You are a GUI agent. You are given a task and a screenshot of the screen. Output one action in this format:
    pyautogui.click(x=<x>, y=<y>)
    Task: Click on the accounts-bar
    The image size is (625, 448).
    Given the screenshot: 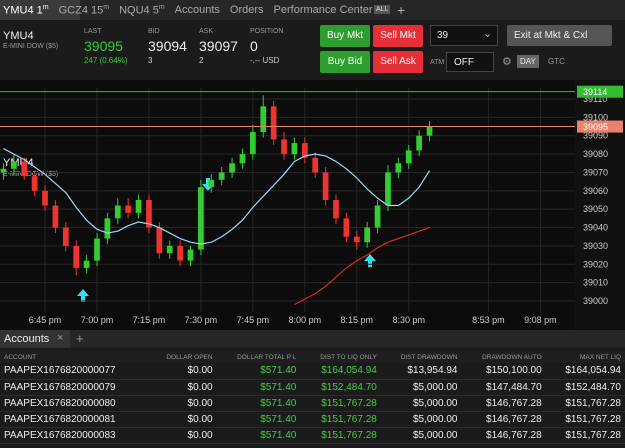 What is the action you would take?
    pyautogui.click(x=312, y=339)
    